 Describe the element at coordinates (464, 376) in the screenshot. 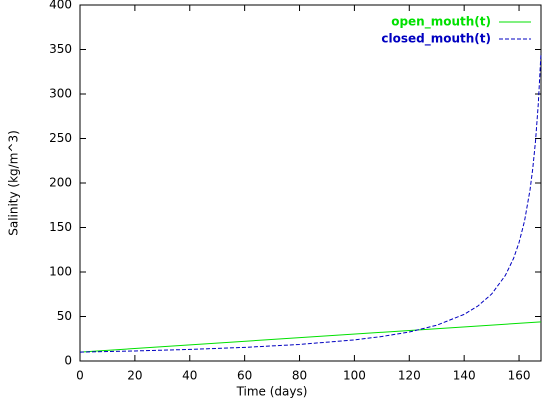

I see `x-tick-label: 140` at that location.